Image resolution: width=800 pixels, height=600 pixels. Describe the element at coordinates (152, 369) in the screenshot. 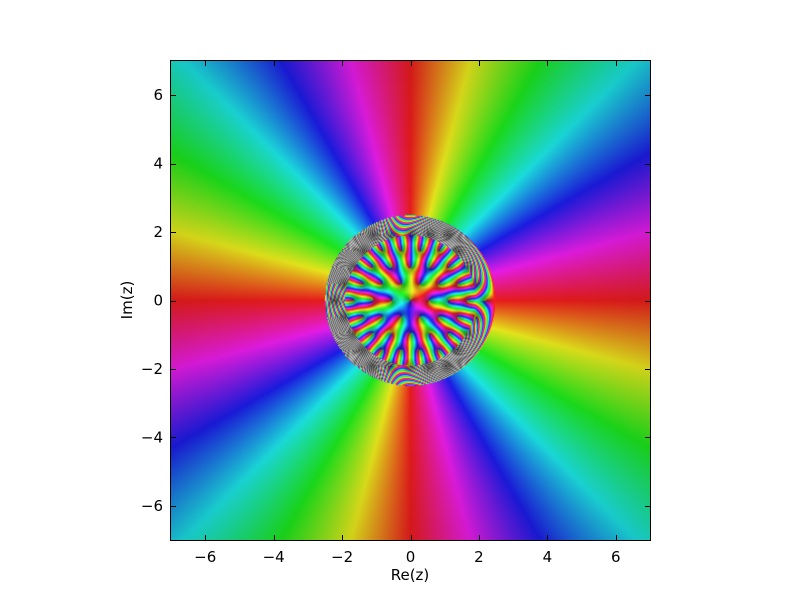

I see `y-tick-label: −2` at that location.